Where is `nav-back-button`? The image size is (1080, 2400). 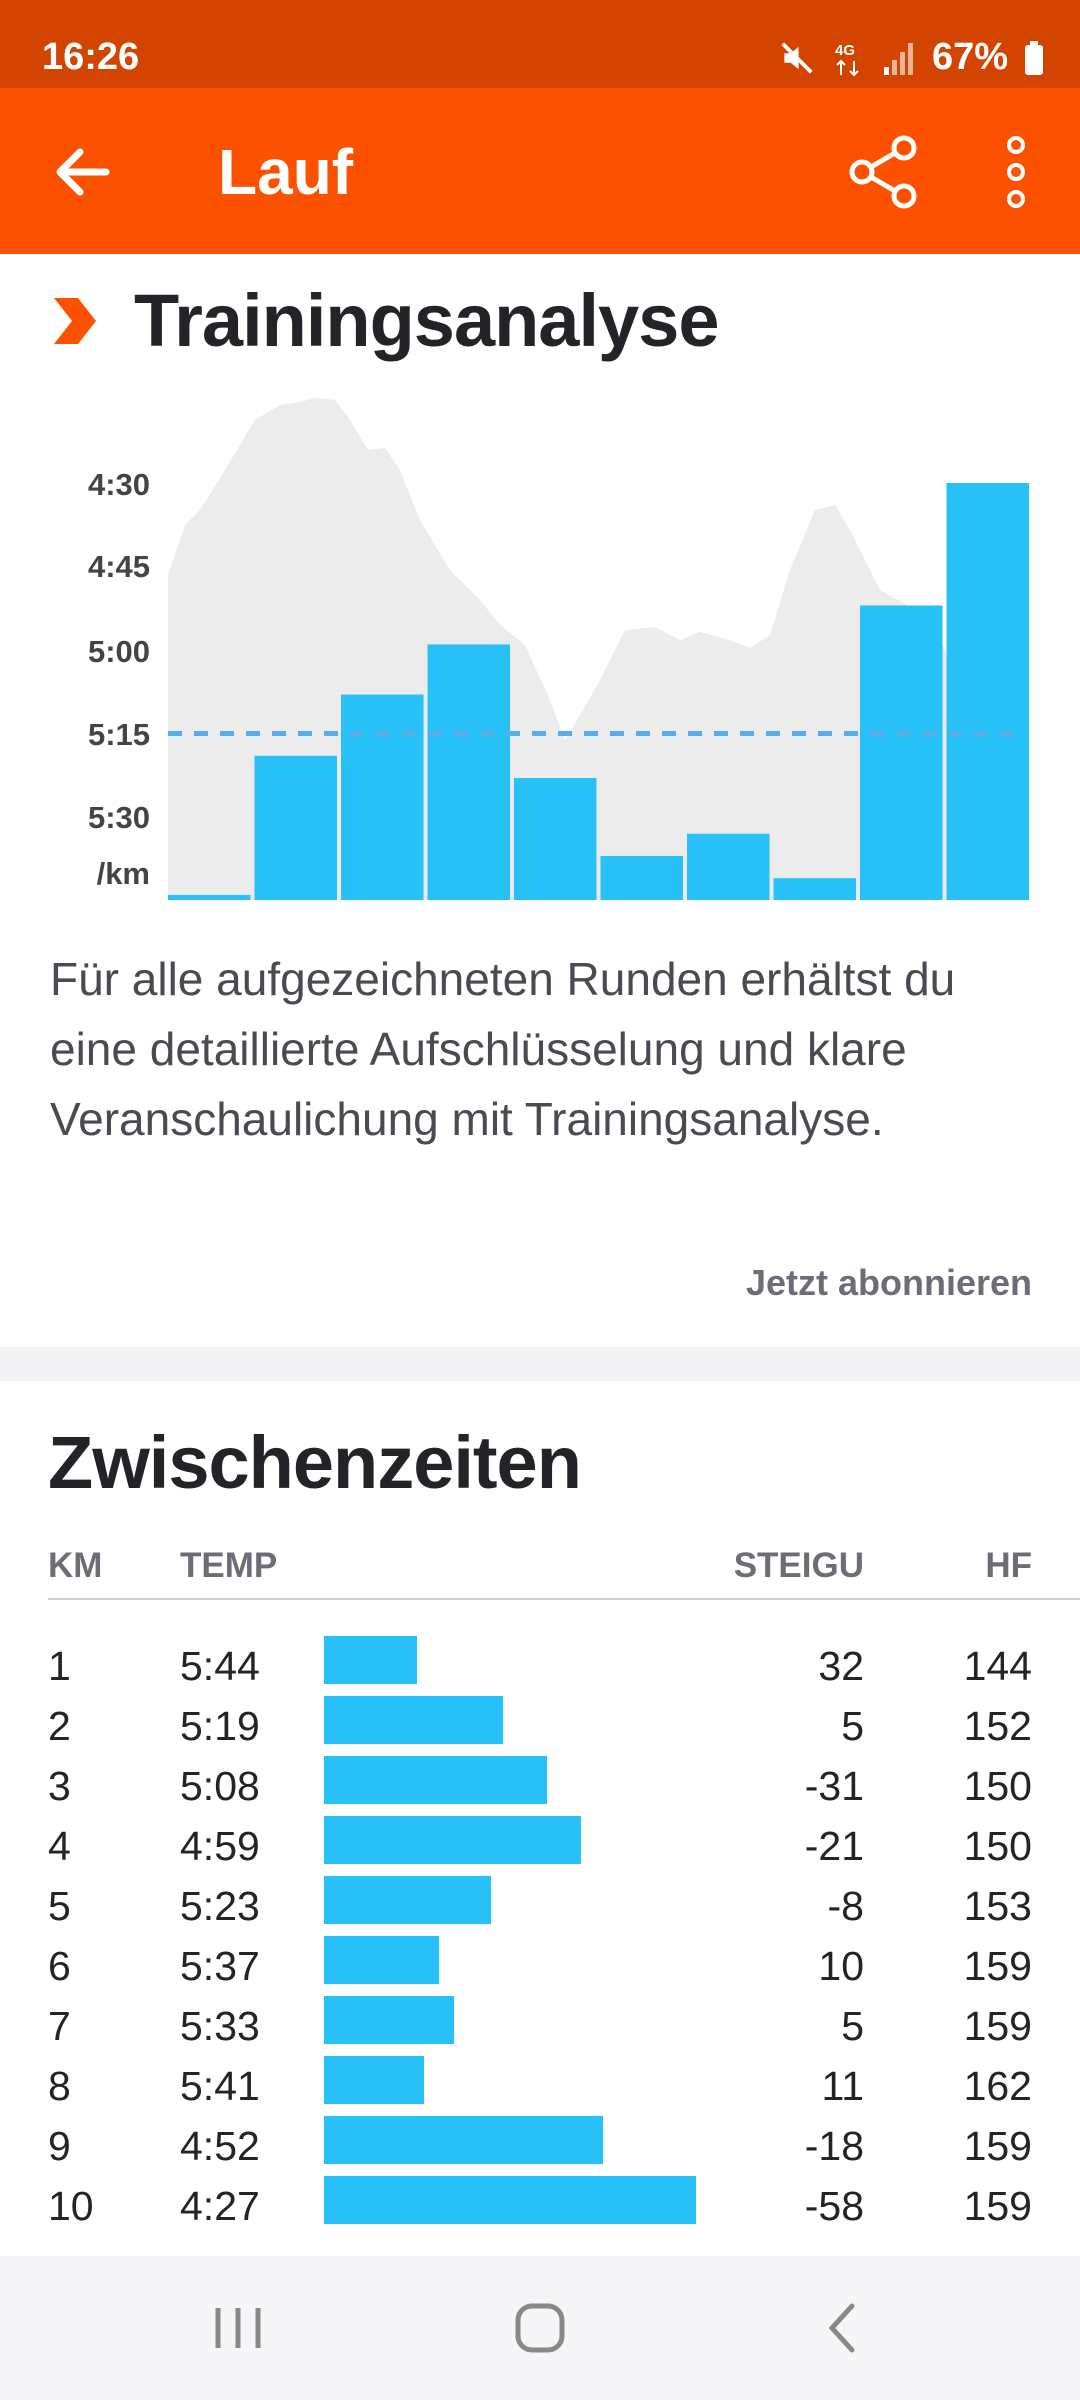 nav-back-button is located at coordinates (842, 2328).